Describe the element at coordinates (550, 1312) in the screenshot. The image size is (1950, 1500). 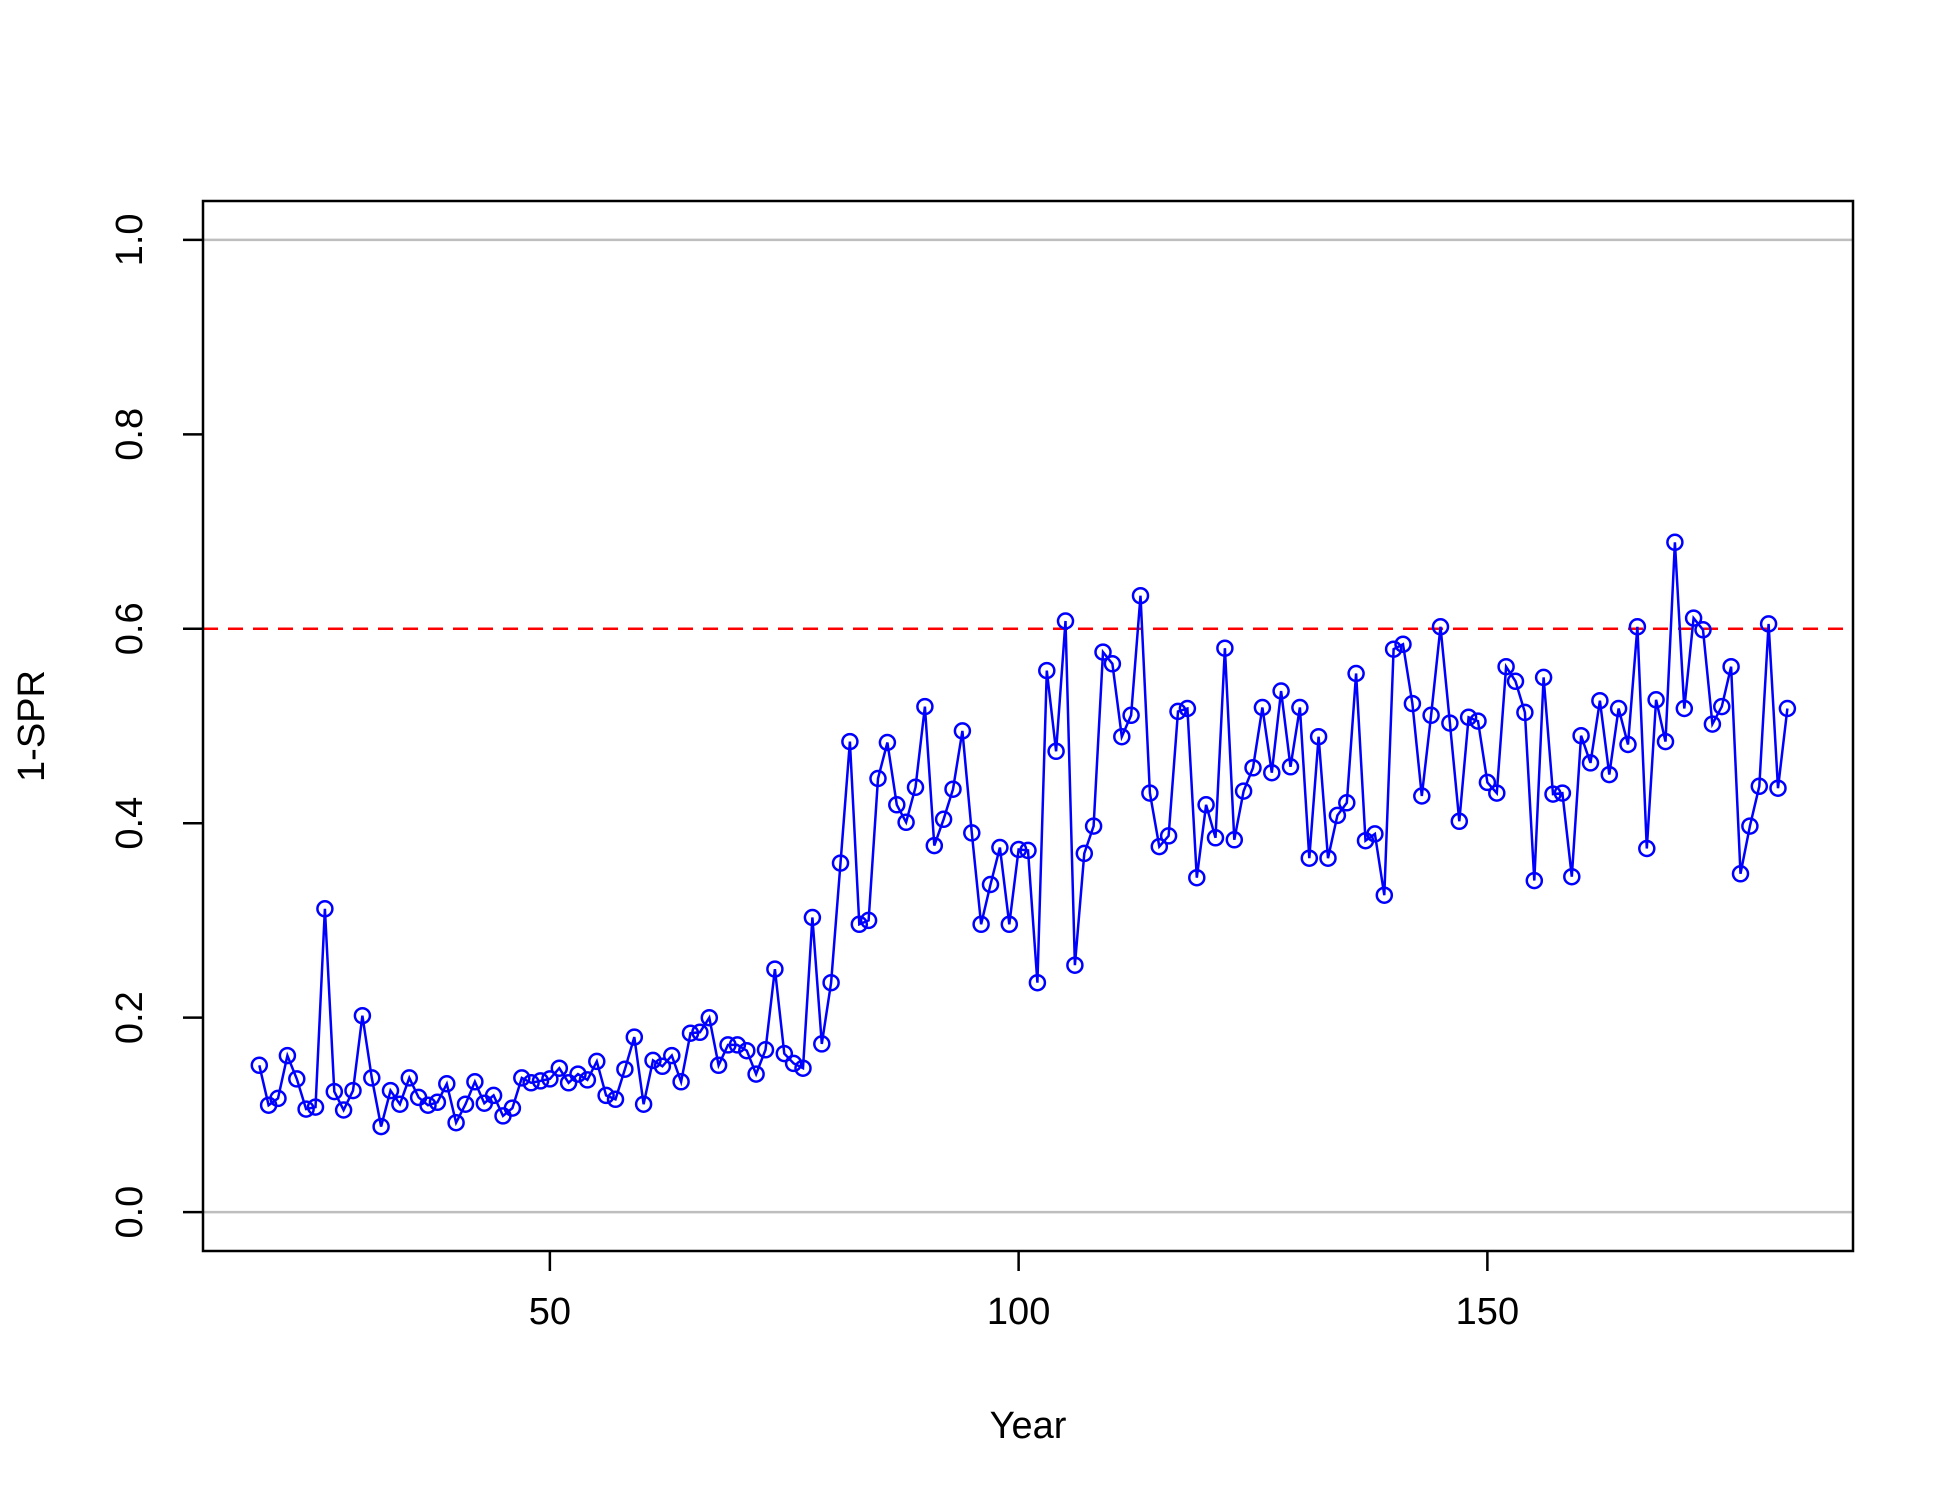
I see `x-tick-label: 50` at that location.